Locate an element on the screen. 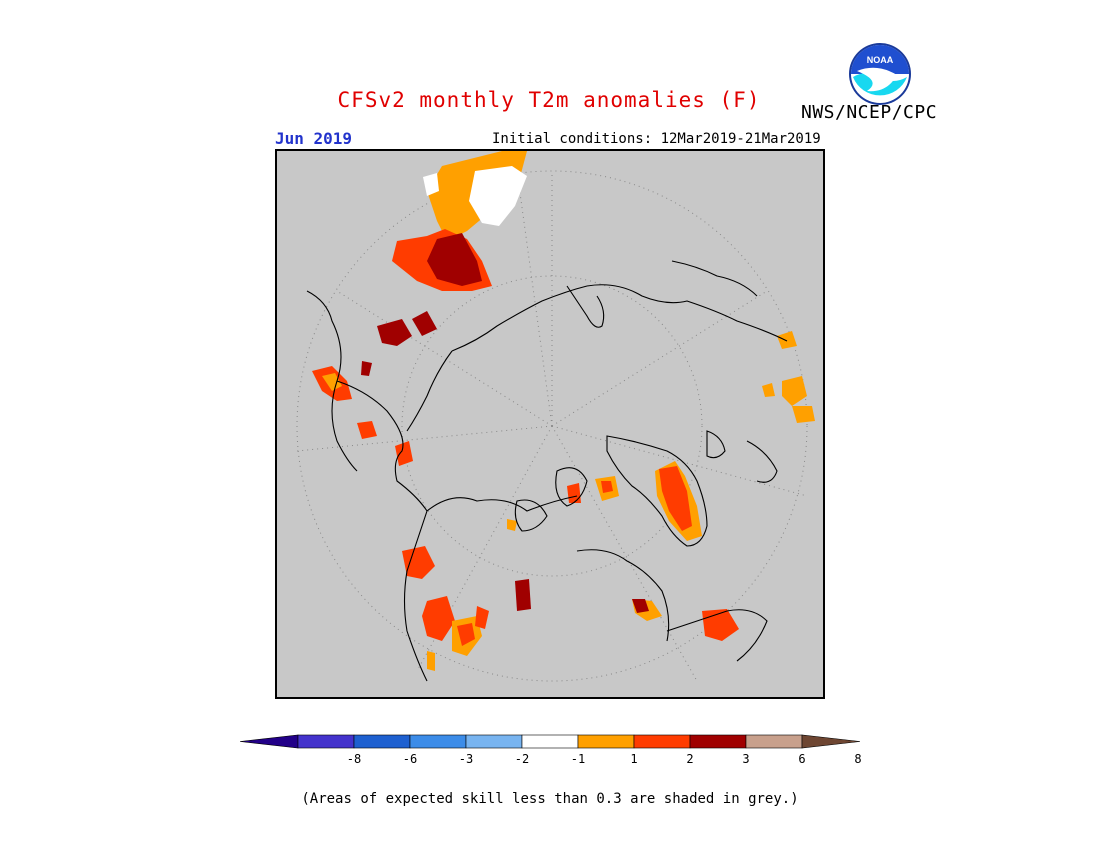  color-scale-bar is located at coordinates (550, 741).